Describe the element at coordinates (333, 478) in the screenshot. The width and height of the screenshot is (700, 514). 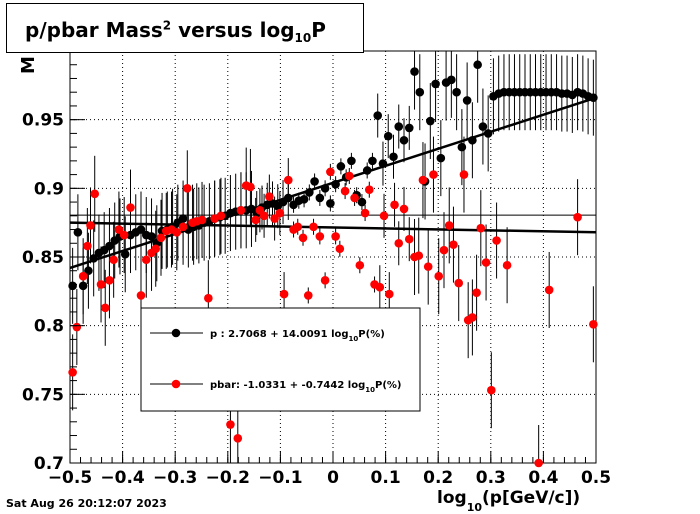
I see `x-tick-label: 0` at that location.